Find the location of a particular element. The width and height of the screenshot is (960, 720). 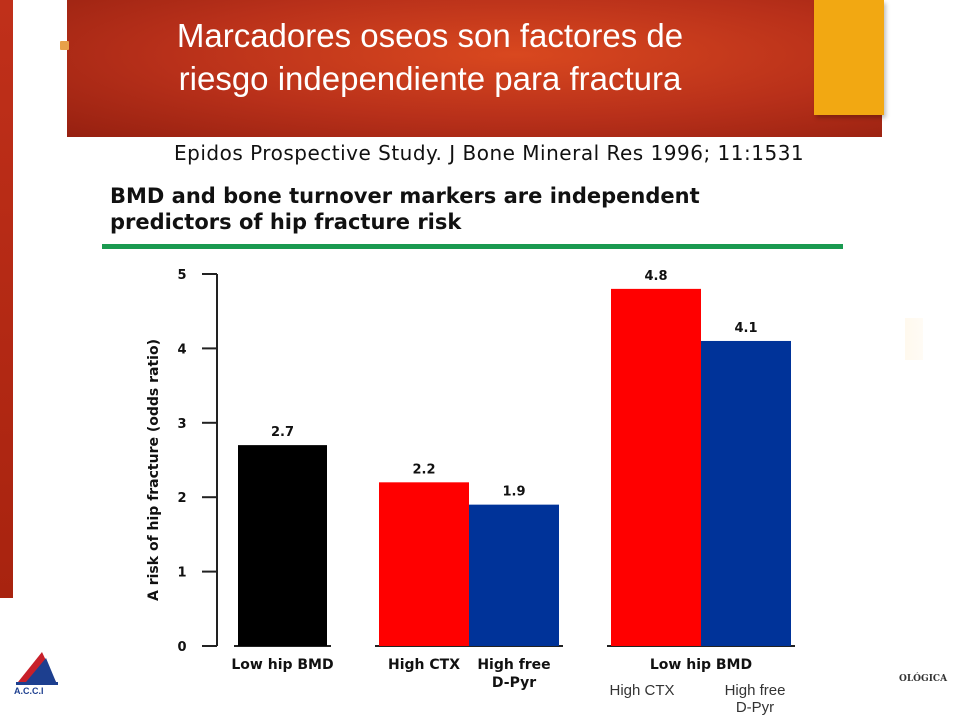

y-tick-label: 4 is located at coordinates (181, 349).